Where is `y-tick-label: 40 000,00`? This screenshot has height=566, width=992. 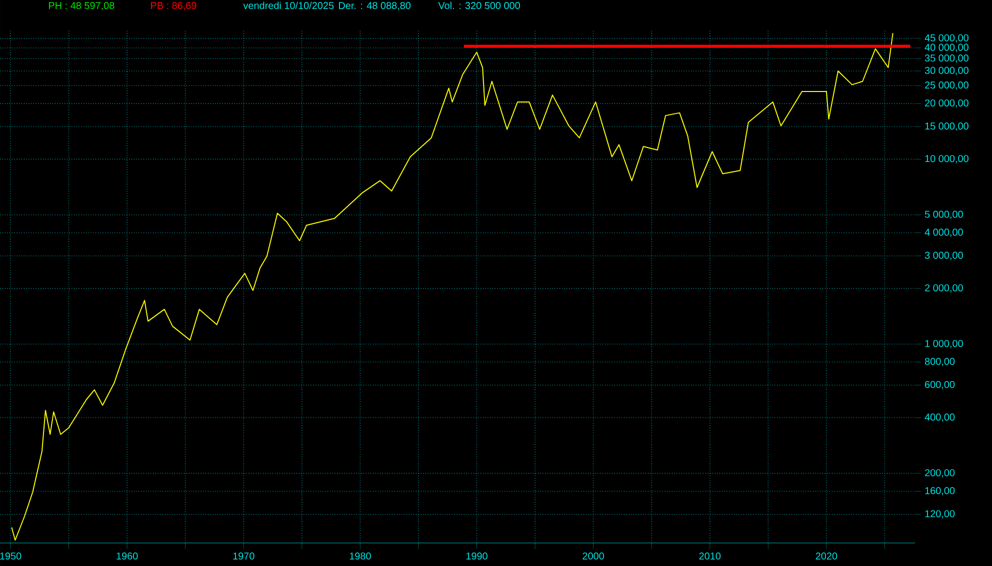 y-tick-label: 40 000,00 is located at coordinates (946, 48).